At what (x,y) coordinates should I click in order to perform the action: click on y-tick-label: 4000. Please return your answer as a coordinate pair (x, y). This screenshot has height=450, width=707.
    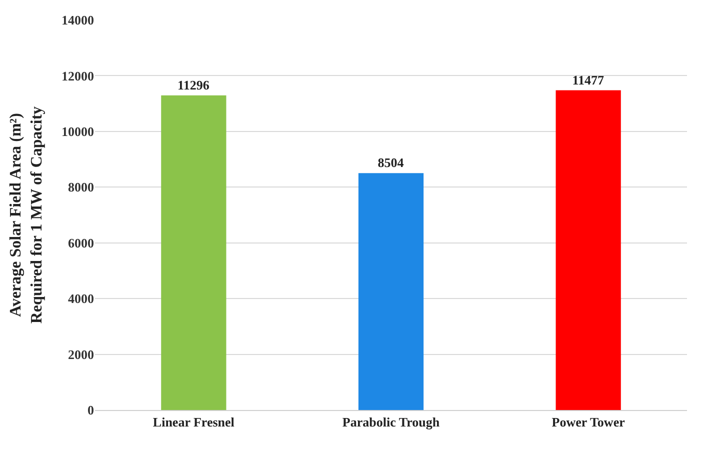
    Looking at the image, I should click on (81, 298).